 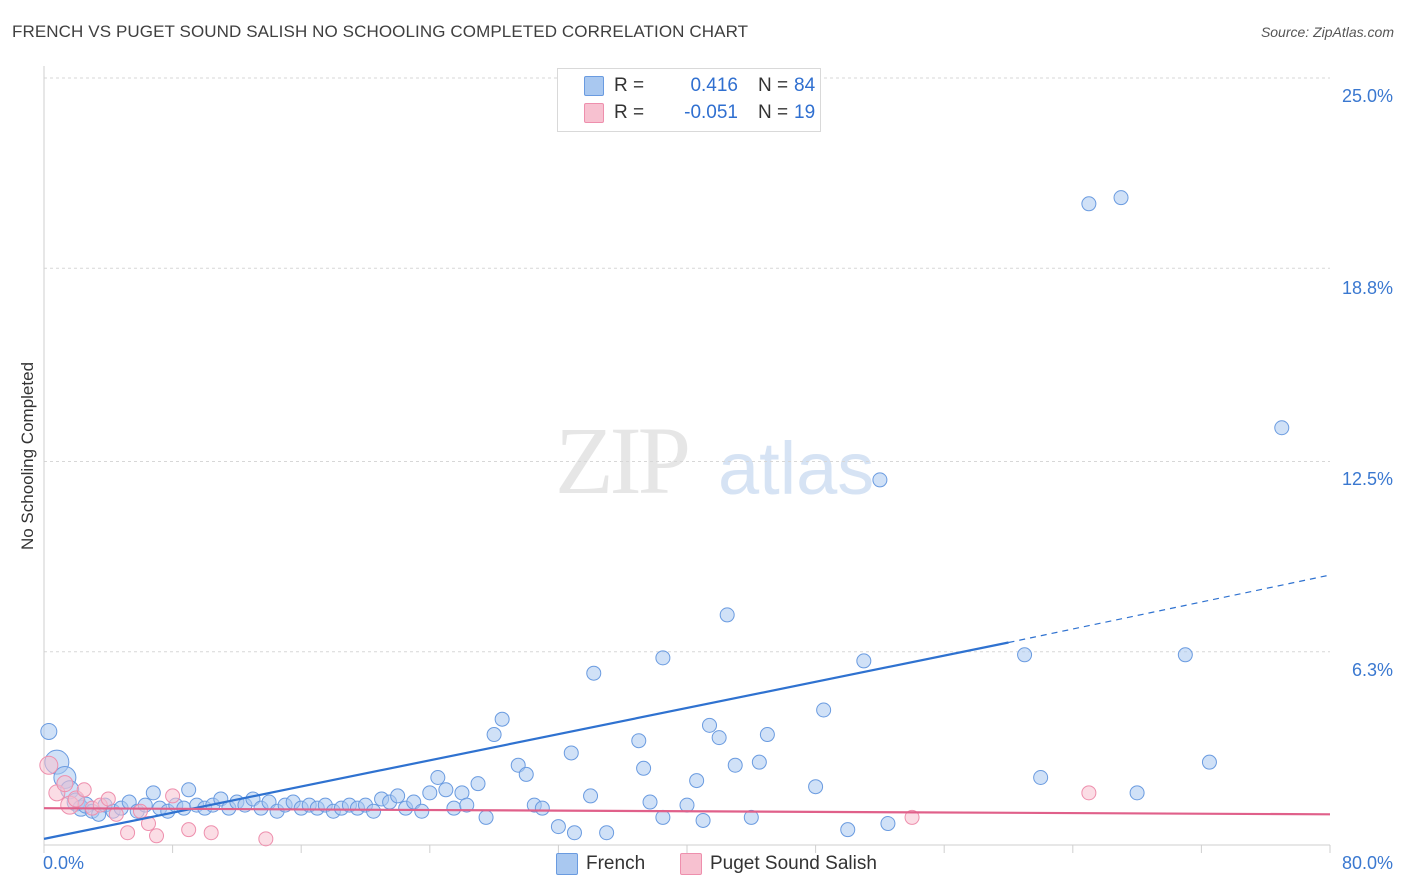 What do you see at coordinates (711, 112) in the screenshot?
I see `r-value: -0.051` at bounding box center [711, 112].